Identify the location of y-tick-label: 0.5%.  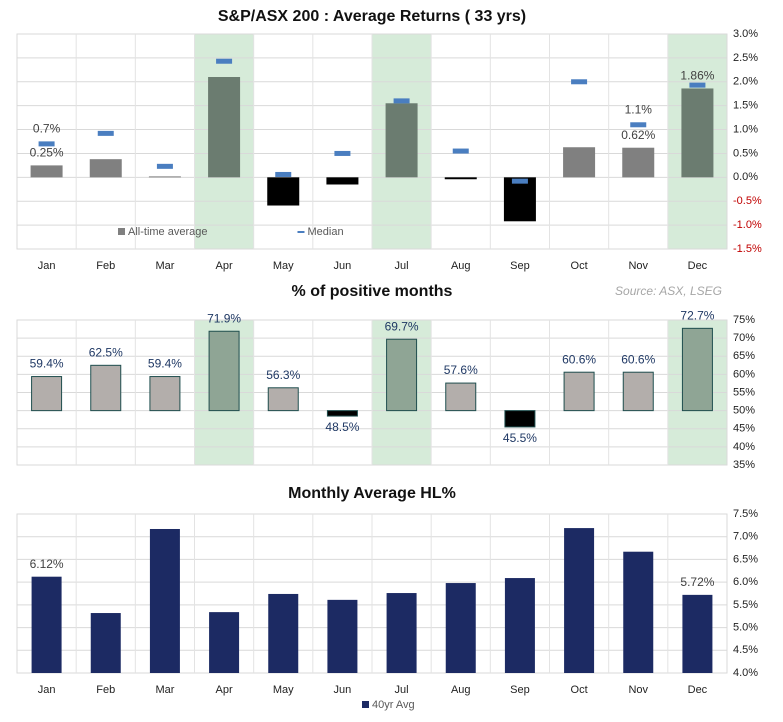
(745, 153).